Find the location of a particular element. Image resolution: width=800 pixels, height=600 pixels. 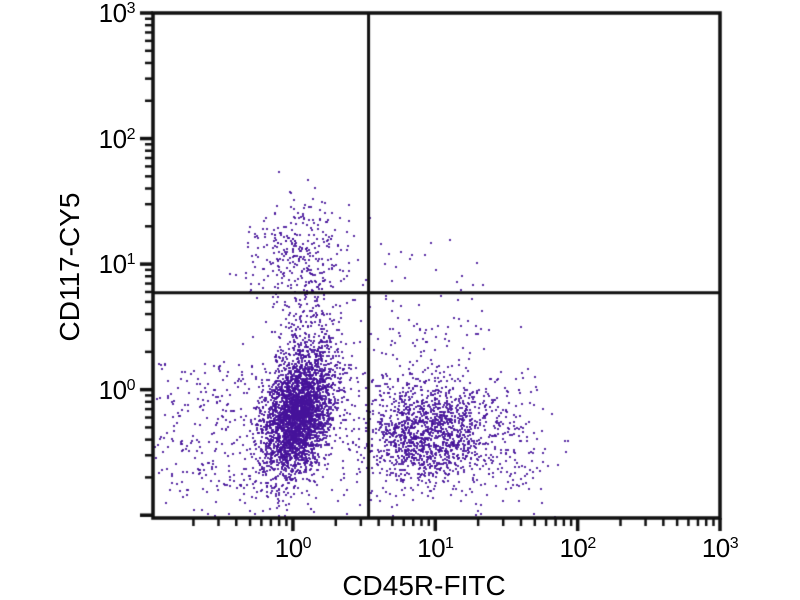

x-tick-label-10e0: 10⁰ is located at coordinates (293, 548).